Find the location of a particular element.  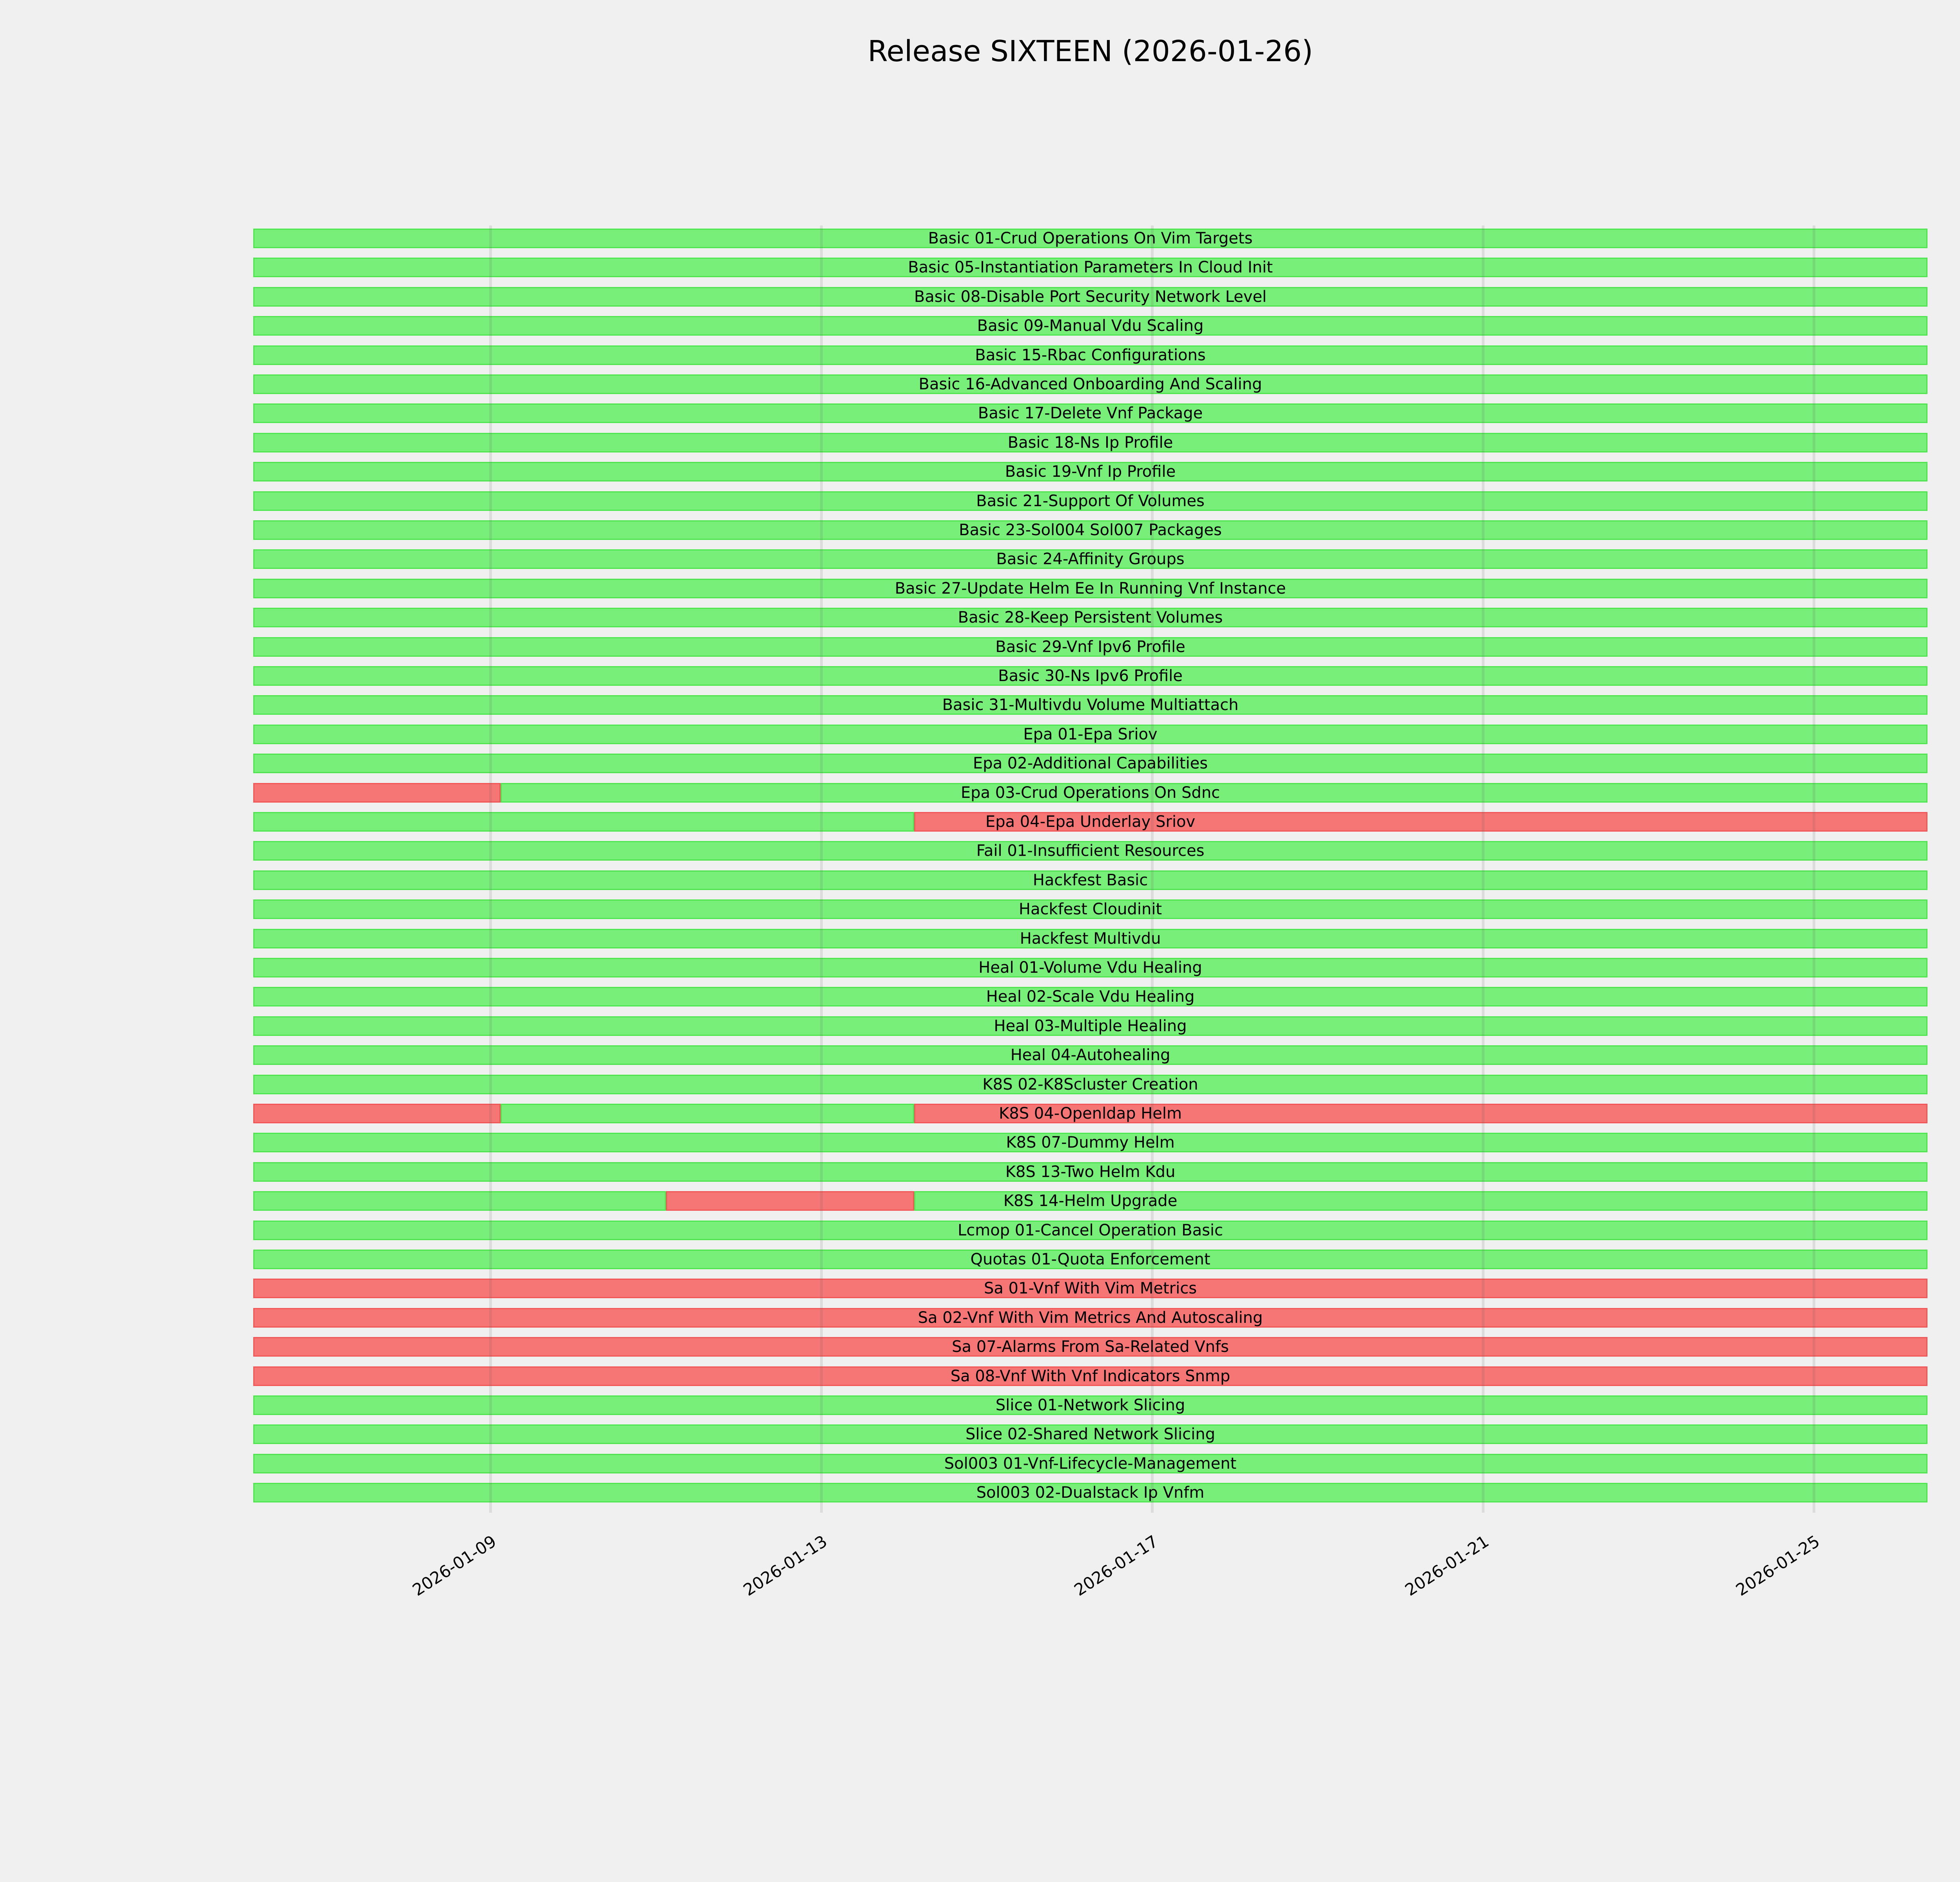

task-label: Basic 30-Ns Ipv6 Profile is located at coordinates (1090, 676).